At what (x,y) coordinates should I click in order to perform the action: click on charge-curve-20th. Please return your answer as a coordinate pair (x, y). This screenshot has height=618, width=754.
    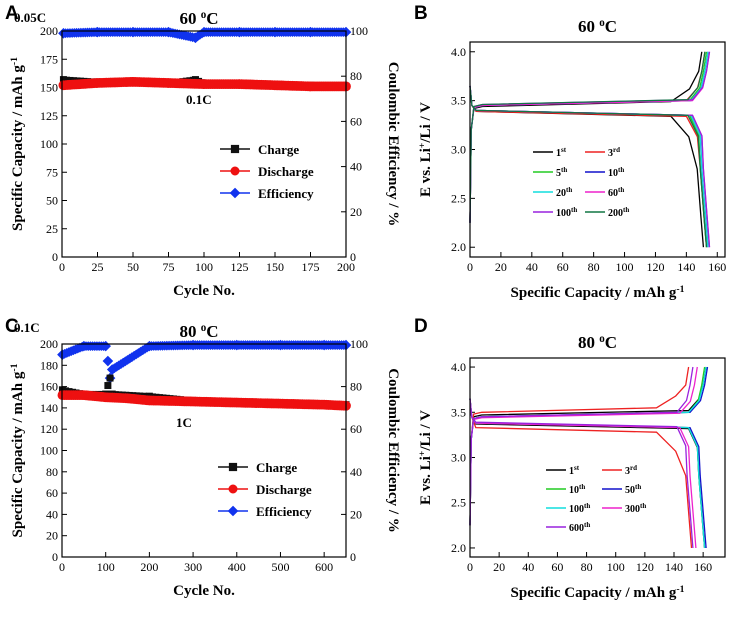
    Looking at the image, I should click on (589, 137).